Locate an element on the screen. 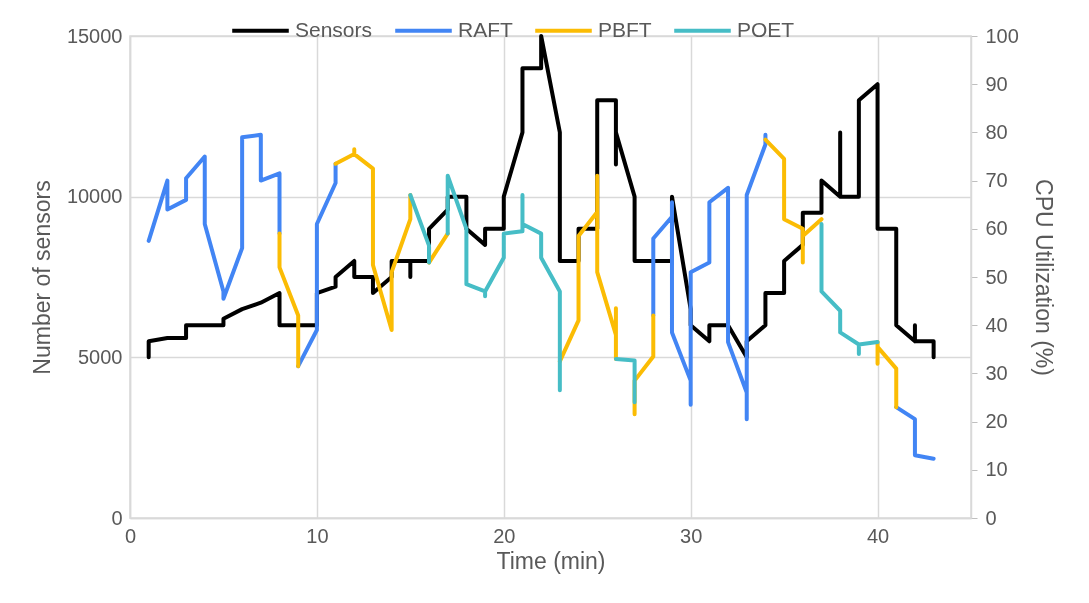  y2-tick-label: 40 is located at coordinates (996, 324).